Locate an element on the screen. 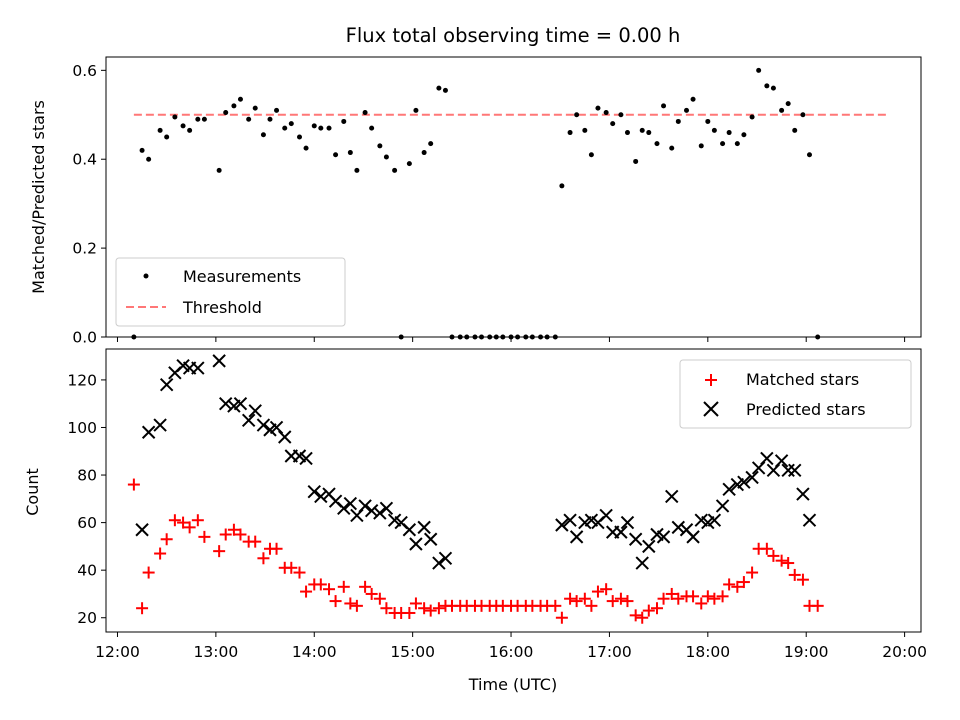 The image size is (960, 720). legend-predicted-swatch is located at coordinates (711, 409).